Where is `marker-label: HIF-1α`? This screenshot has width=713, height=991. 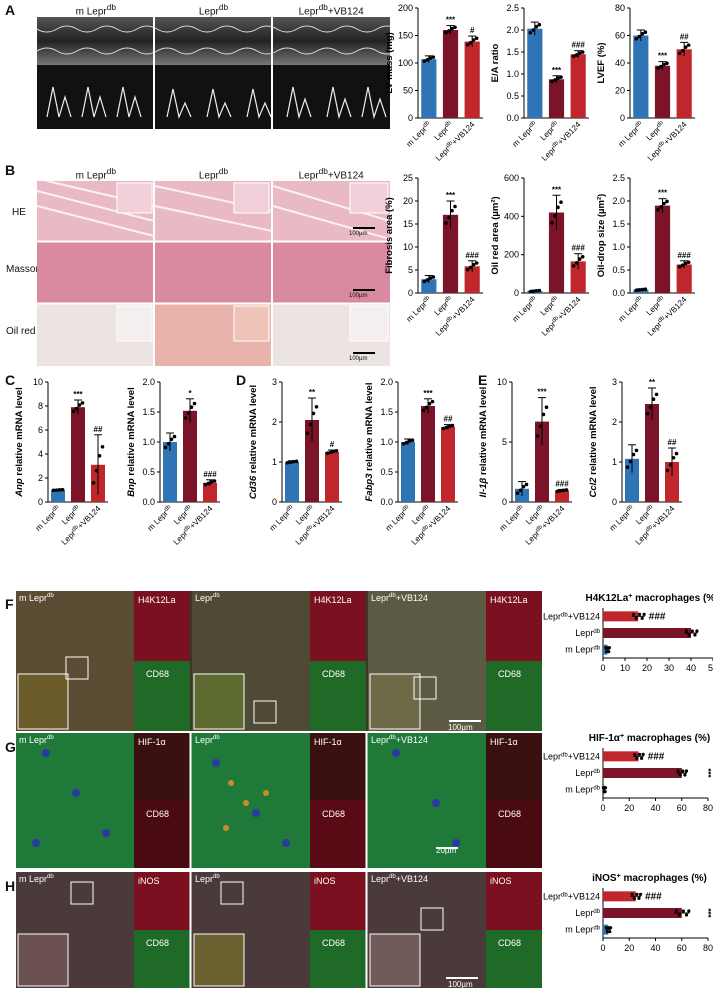
marker-label: HIF-1α is located at coordinates (152, 742).